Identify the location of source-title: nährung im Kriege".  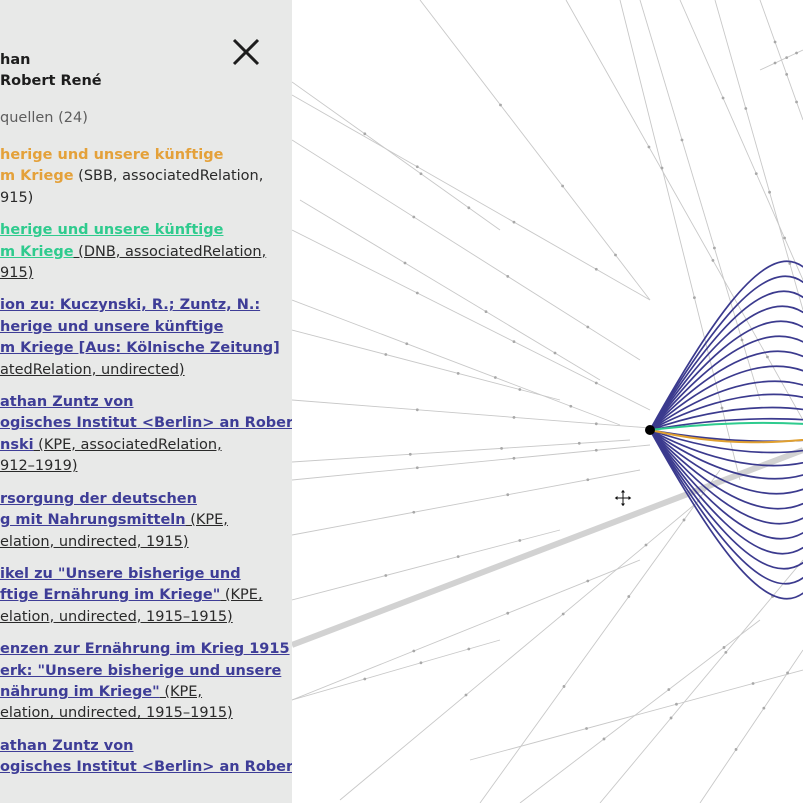
(80, 691).